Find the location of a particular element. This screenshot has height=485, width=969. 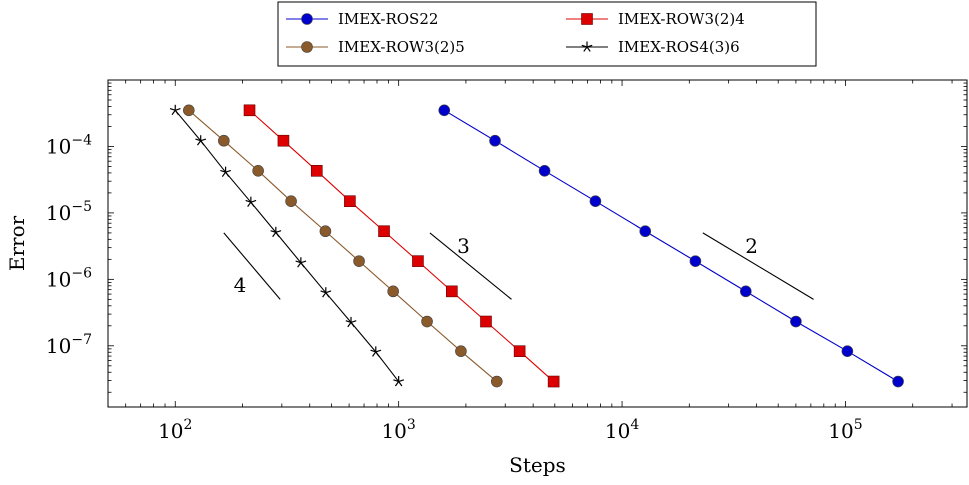

x-tick-label: 10² is located at coordinates (175, 430).